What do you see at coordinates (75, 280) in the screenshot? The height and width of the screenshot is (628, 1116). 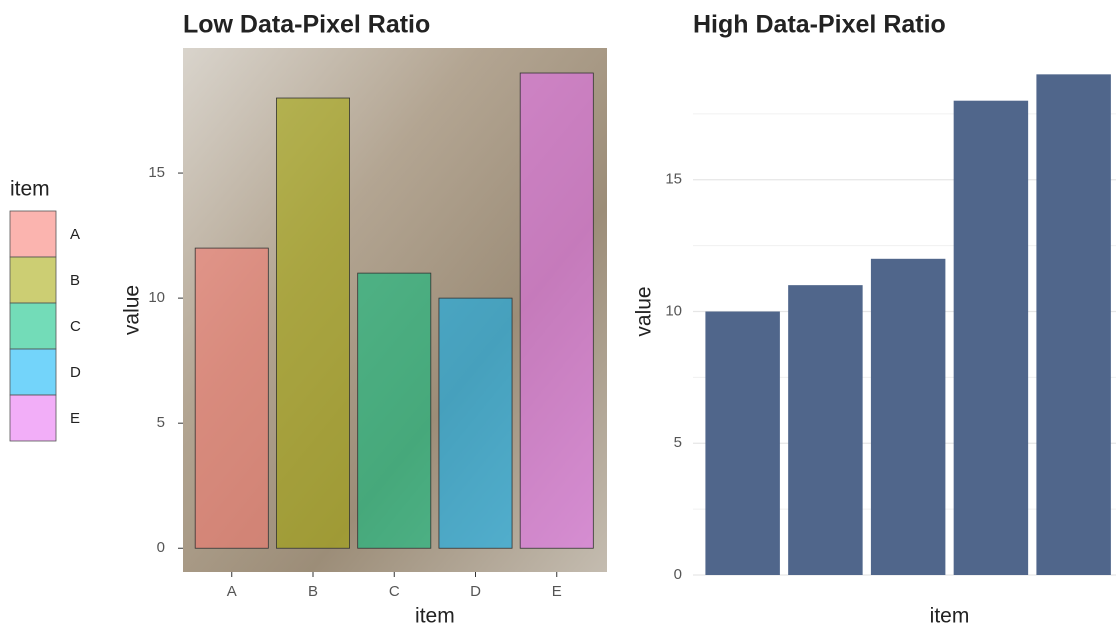 I see `legend-label: B` at bounding box center [75, 280].